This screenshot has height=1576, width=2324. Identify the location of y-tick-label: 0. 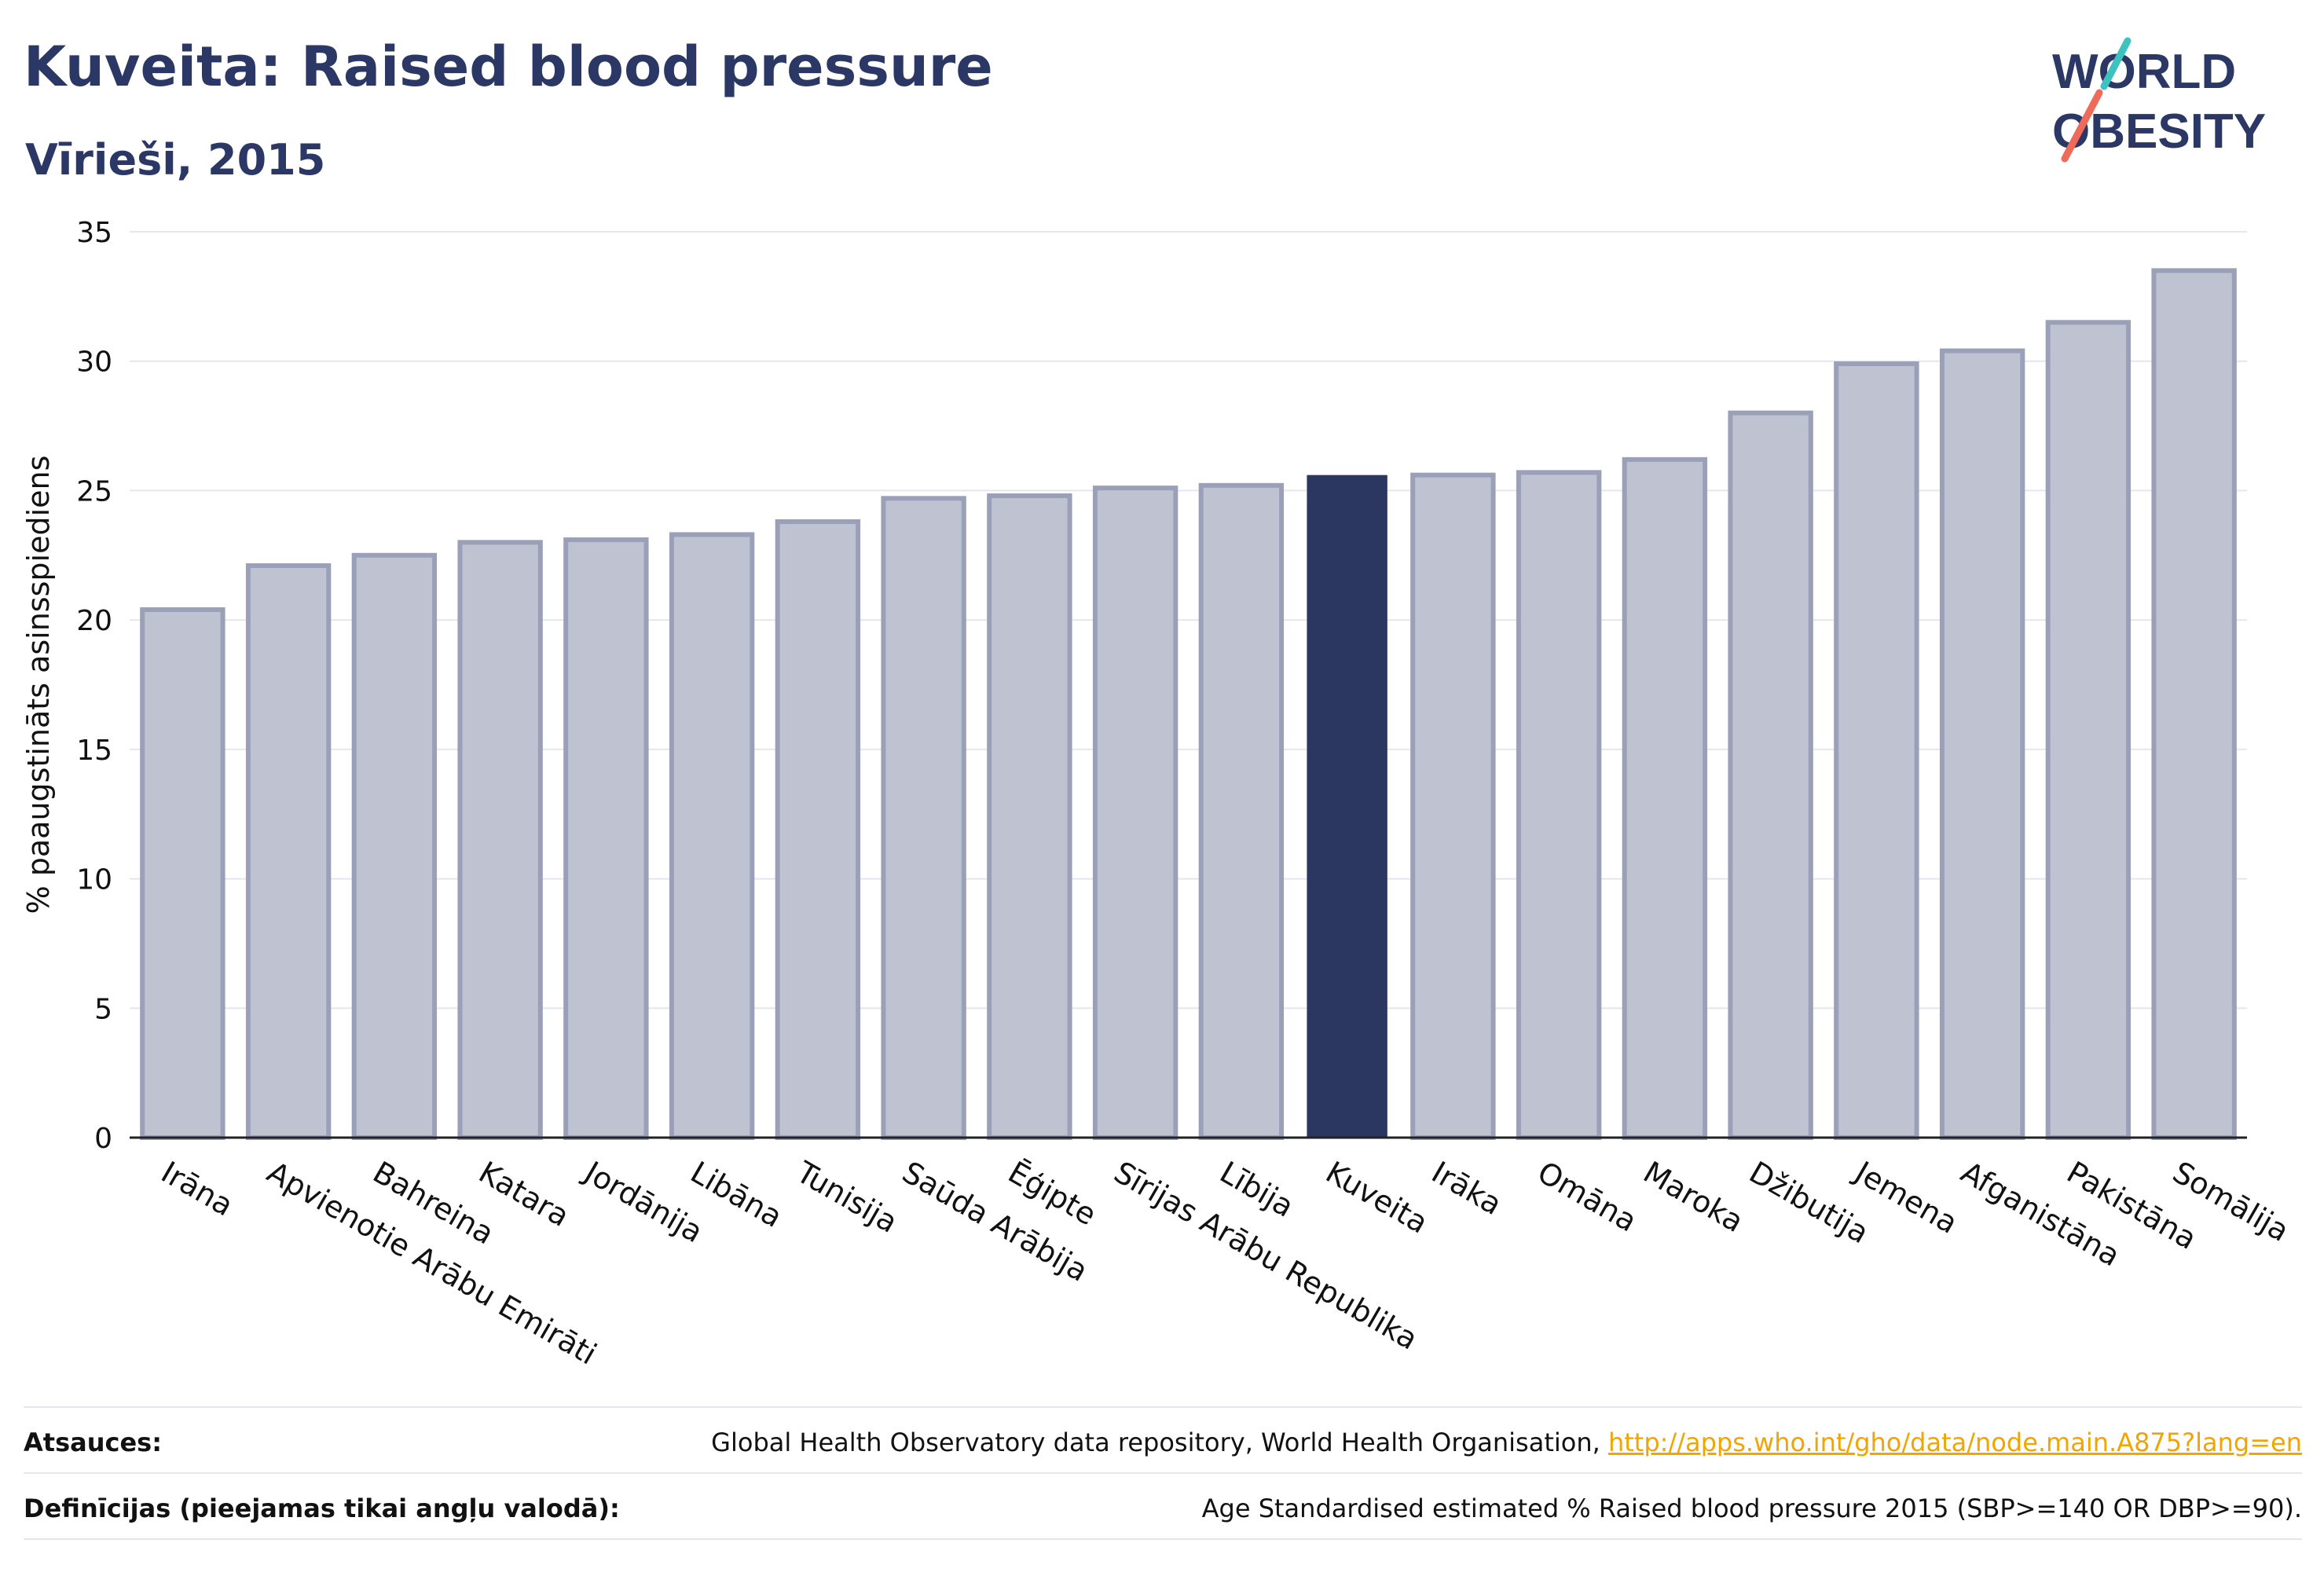
(103, 1139).